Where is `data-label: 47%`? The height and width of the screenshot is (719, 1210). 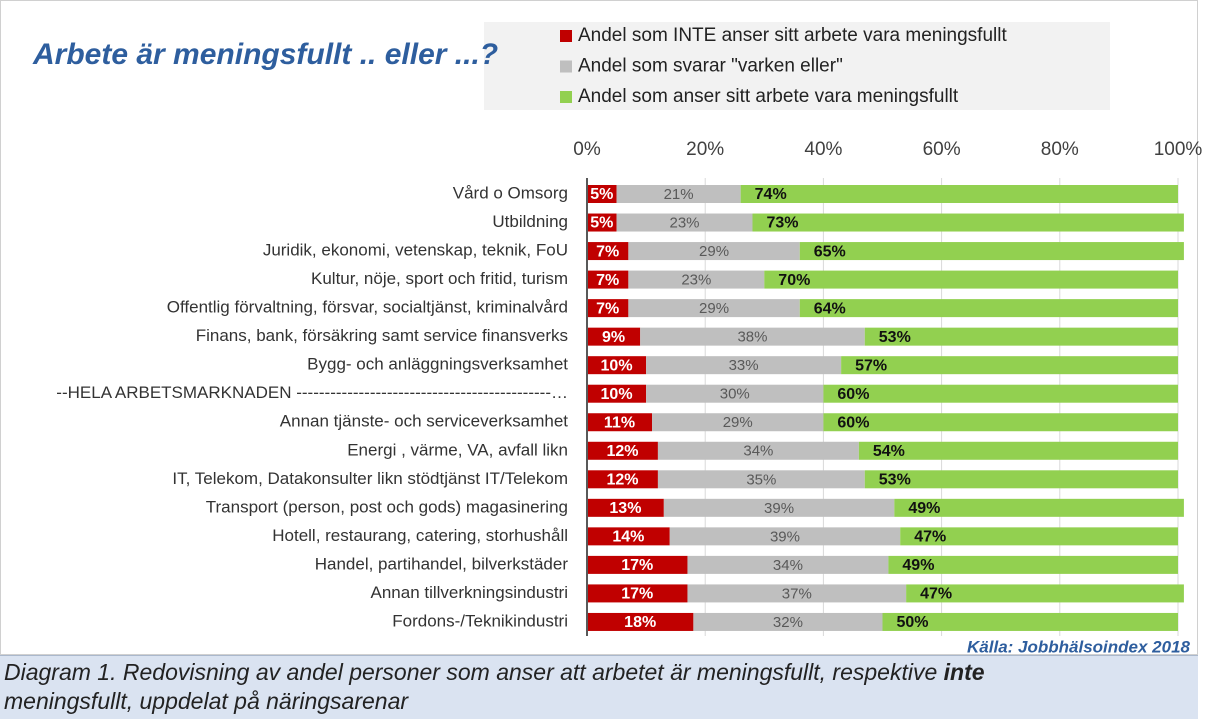 data-label: 47% is located at coordinates (930, 537).